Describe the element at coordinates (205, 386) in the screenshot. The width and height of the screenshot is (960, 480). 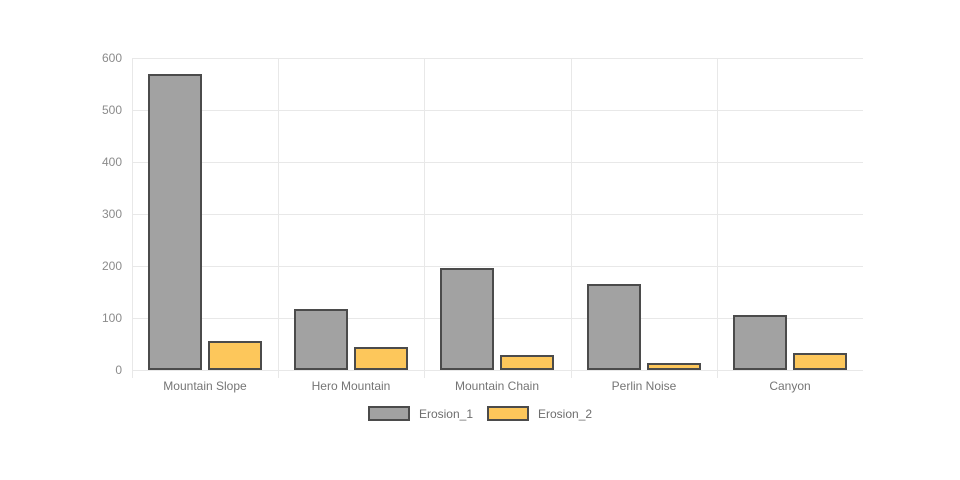
I see `x-category-label: Mountain Slope` at that location.